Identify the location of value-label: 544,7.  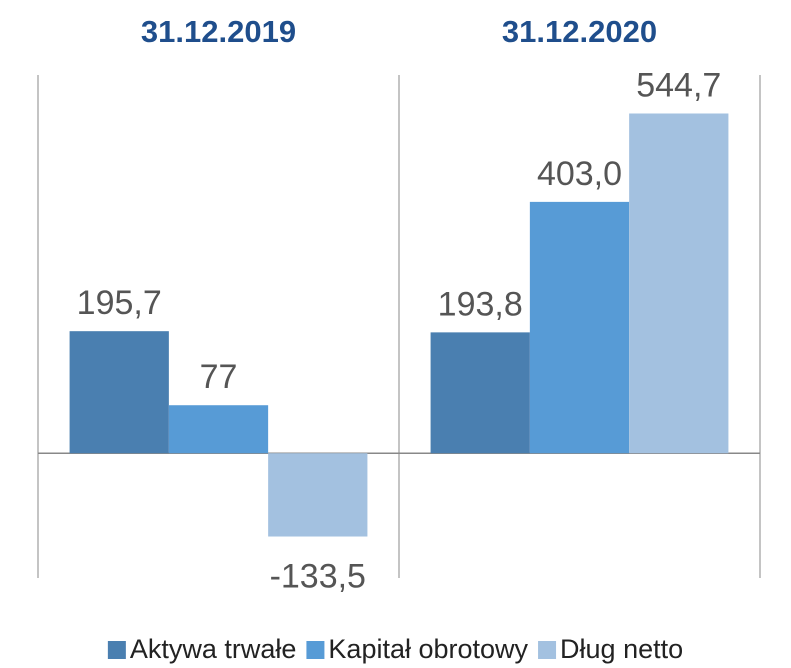
(678, 85).